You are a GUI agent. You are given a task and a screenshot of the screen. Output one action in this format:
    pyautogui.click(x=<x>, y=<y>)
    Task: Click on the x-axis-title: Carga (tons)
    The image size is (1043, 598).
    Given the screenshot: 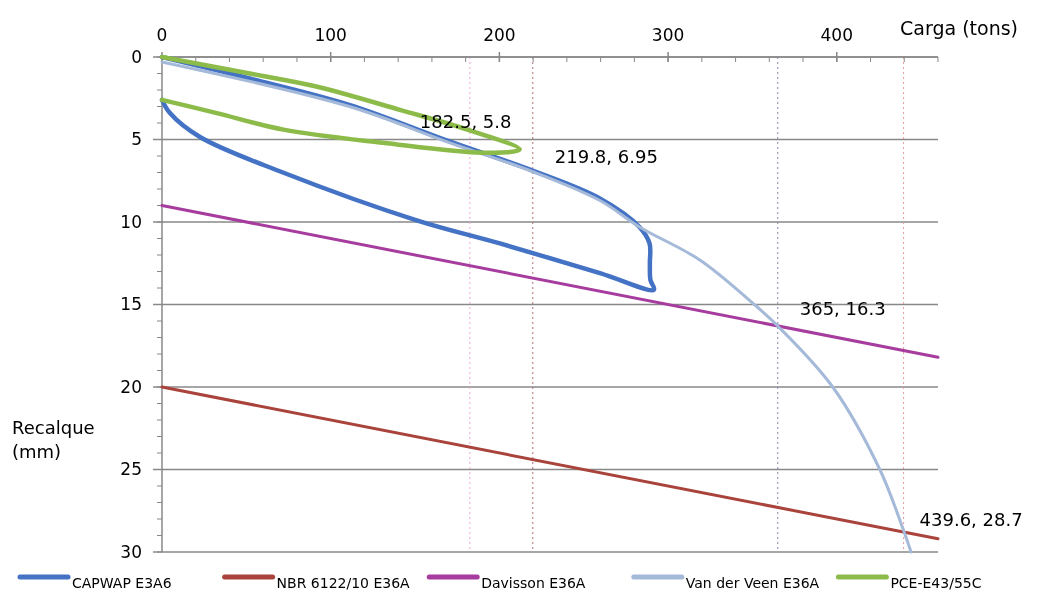 What is the action you would take?
    pyautogui.click(x=959, y=28)
    